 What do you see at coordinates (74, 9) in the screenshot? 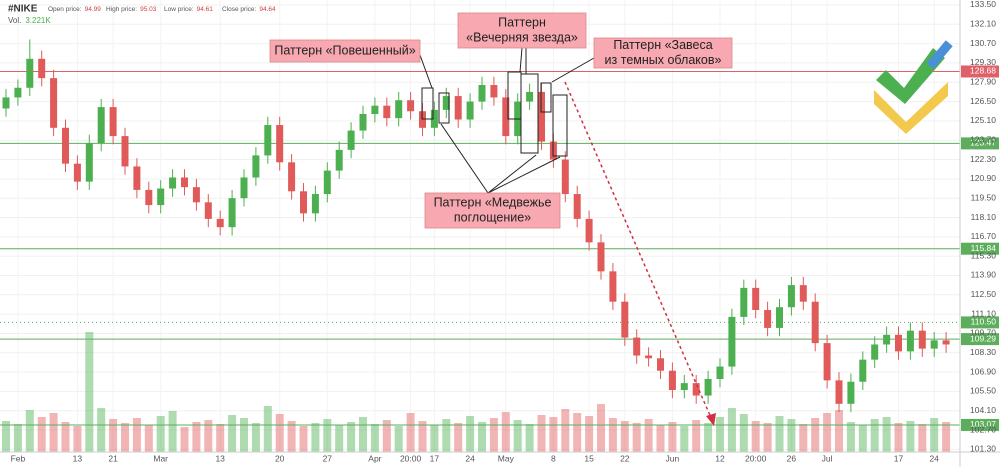
I see `ohlc-info: Open price: 94.99` at bounding box center [74, 9].